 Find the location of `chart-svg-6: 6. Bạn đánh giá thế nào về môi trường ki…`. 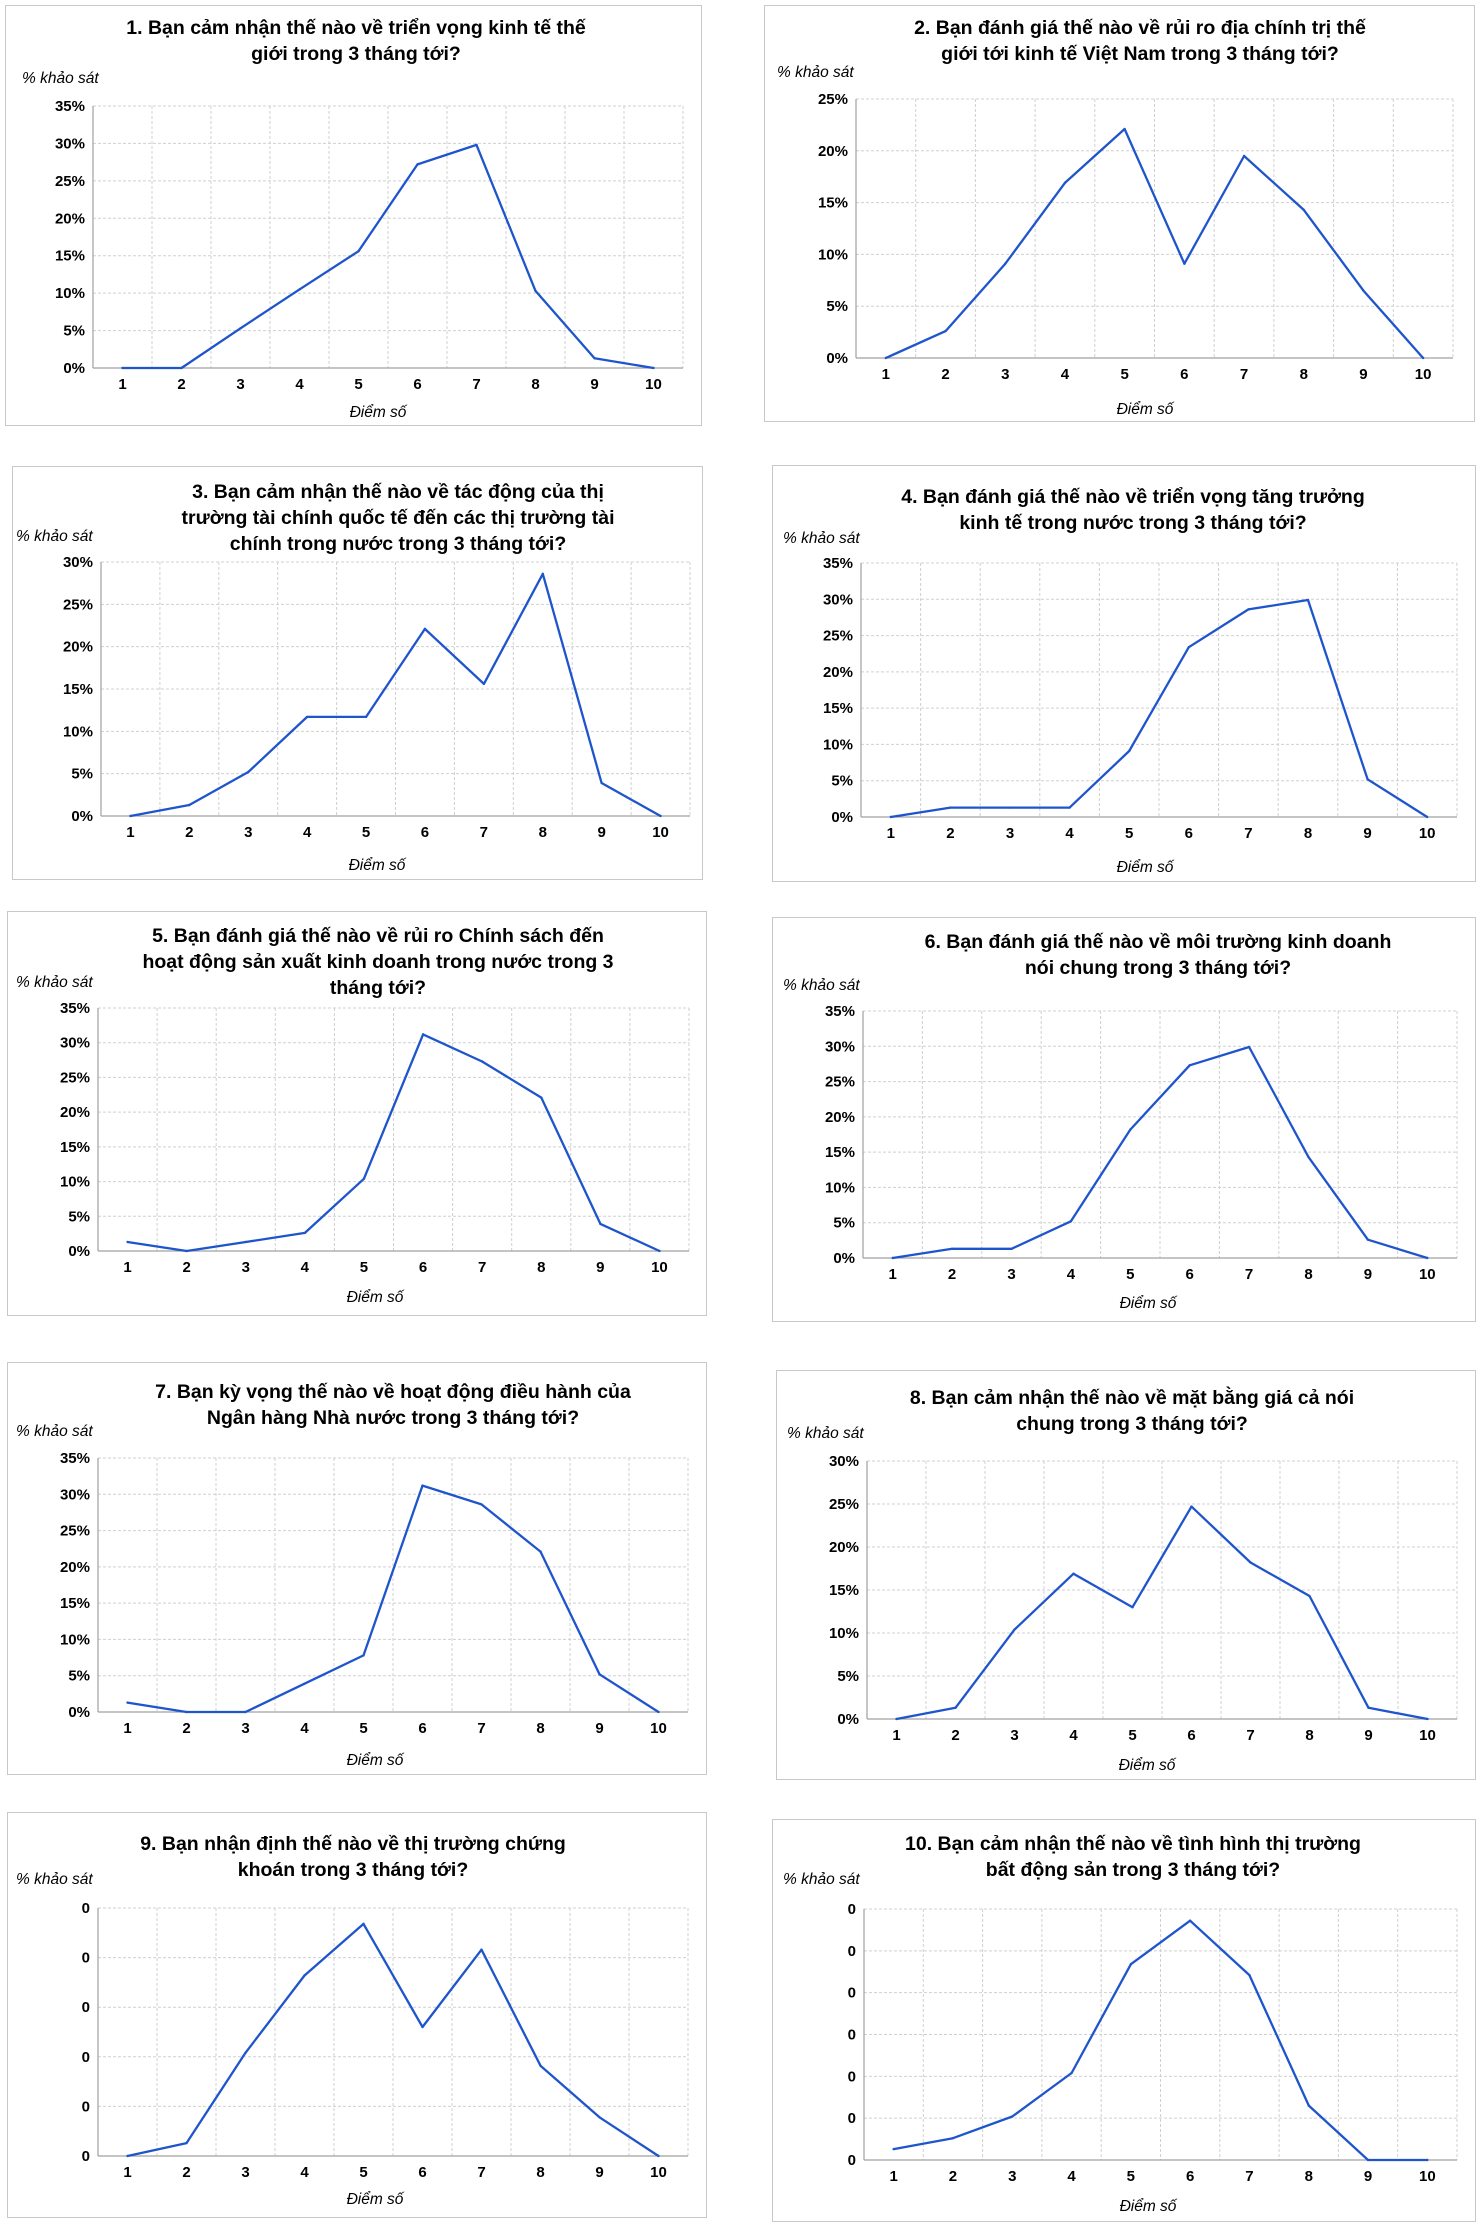

chart-svg-6: 6. Bạn đánh giá thế nào về môi trường ki… is located at coordinates (1120, 1121).